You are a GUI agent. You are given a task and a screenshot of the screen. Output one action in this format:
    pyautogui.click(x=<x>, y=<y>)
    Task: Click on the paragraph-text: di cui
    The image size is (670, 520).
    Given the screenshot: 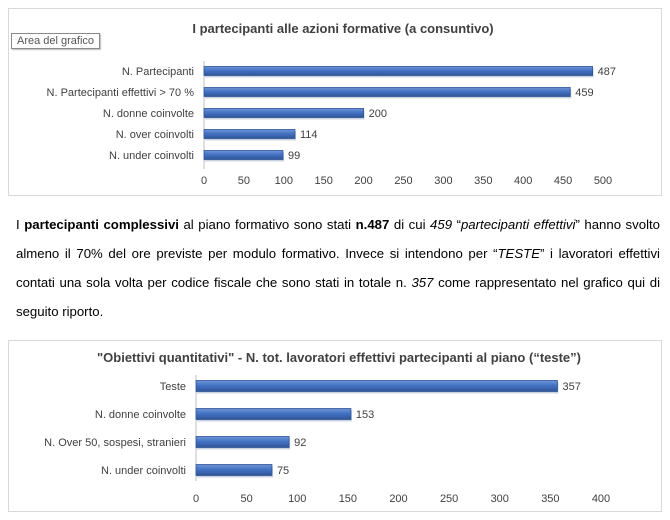 What is the action you would take?
    pyautogui.click(x=410, y=224)
    